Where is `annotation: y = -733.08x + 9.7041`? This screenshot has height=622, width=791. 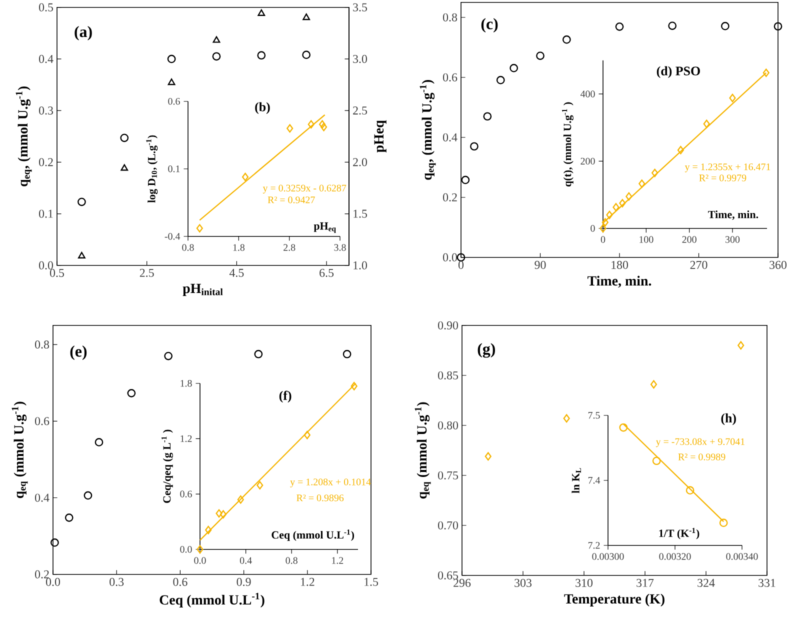
annotation: y = -733.08x + 9.7041 is located at coordinates (700, 442).